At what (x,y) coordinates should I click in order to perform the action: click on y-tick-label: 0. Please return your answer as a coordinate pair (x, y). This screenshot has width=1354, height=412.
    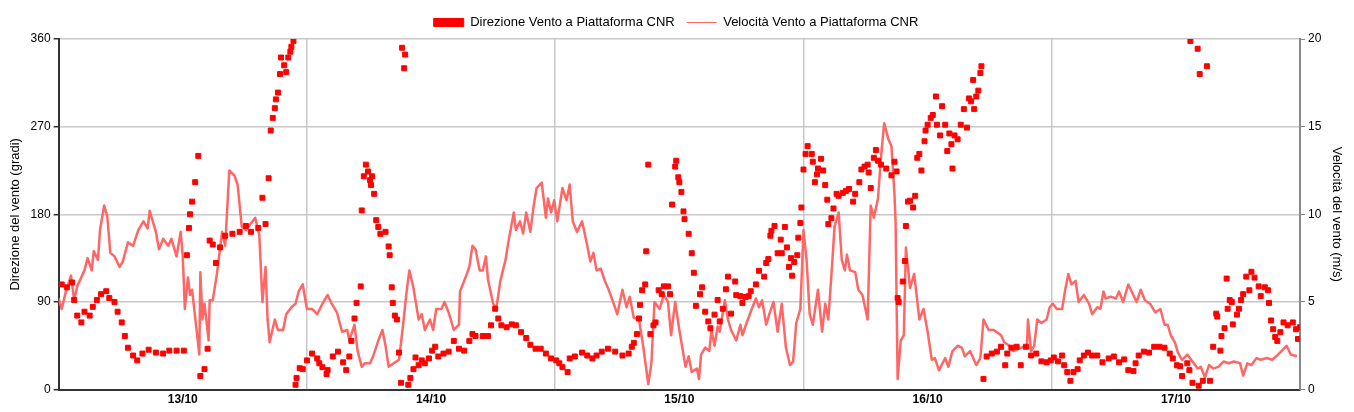
    Looking at the image, I should click on (47, 388).